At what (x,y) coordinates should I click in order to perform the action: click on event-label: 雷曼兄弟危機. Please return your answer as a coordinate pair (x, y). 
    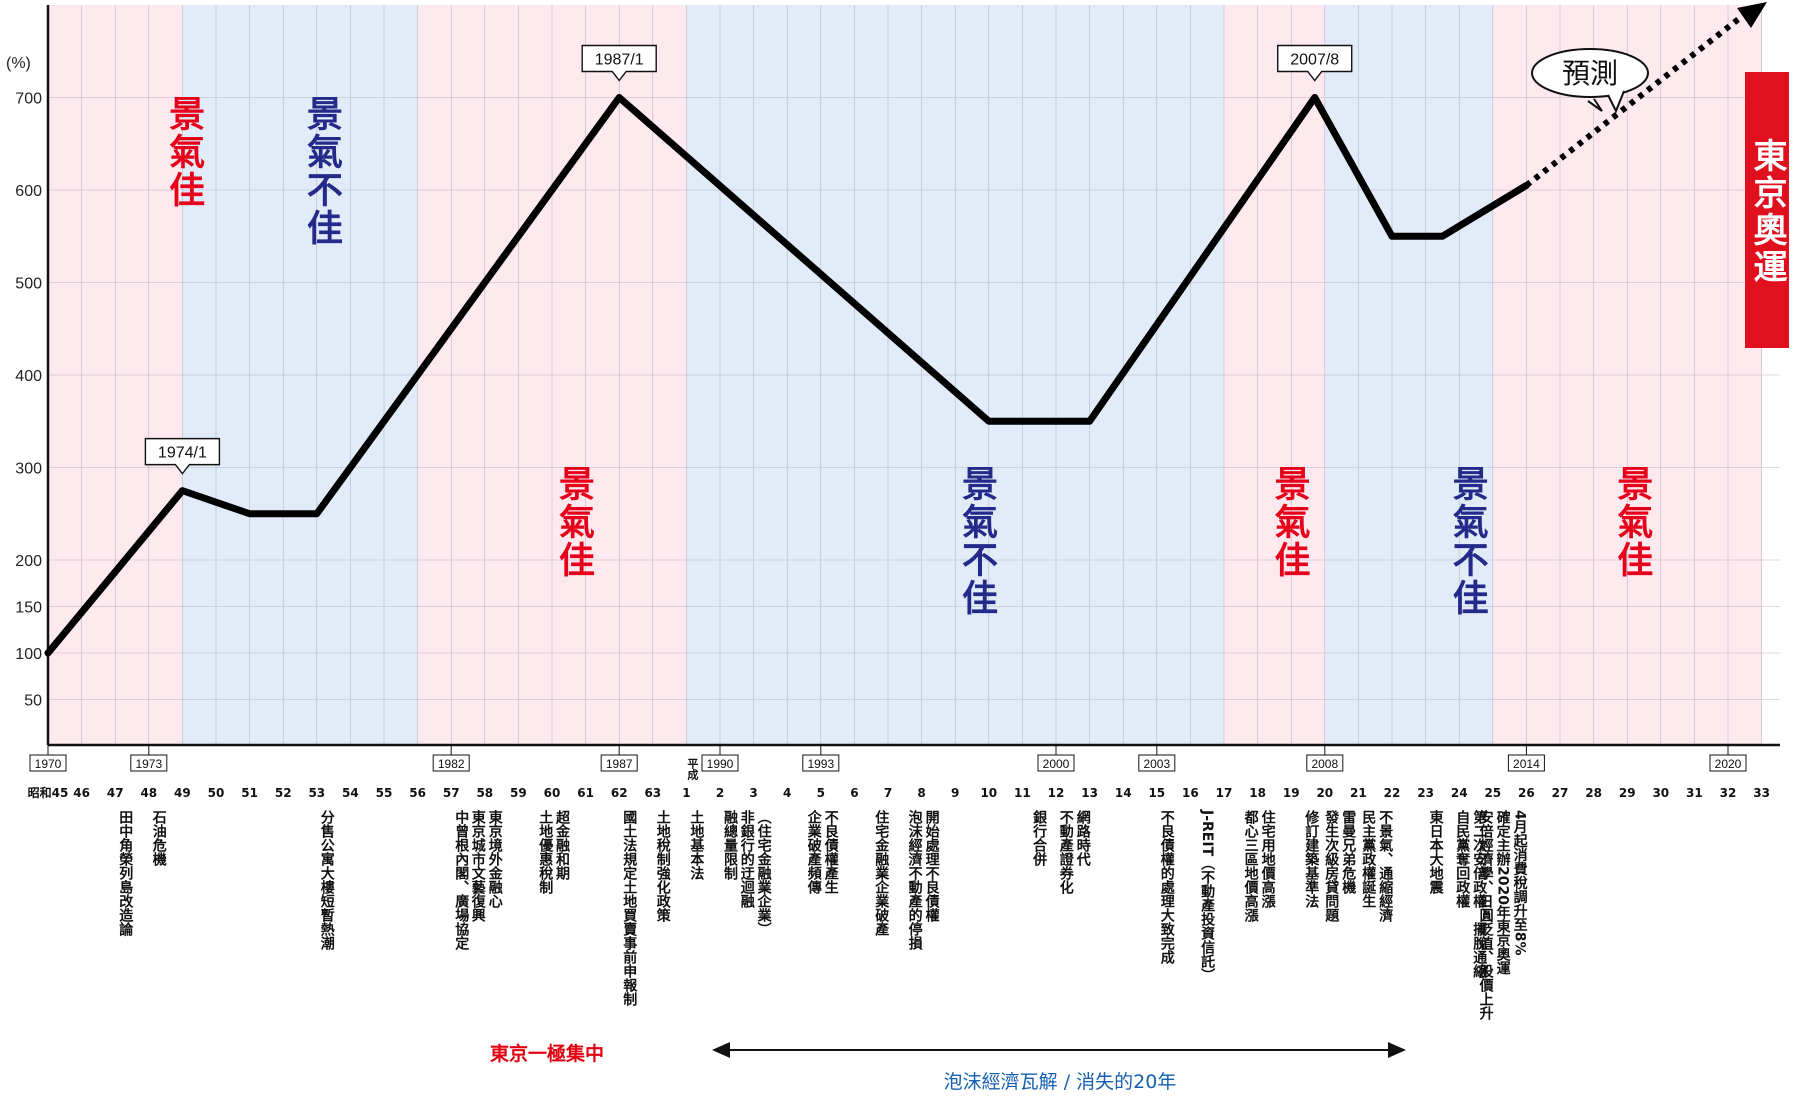
    Looking at the image, I should click on (1348, 852).